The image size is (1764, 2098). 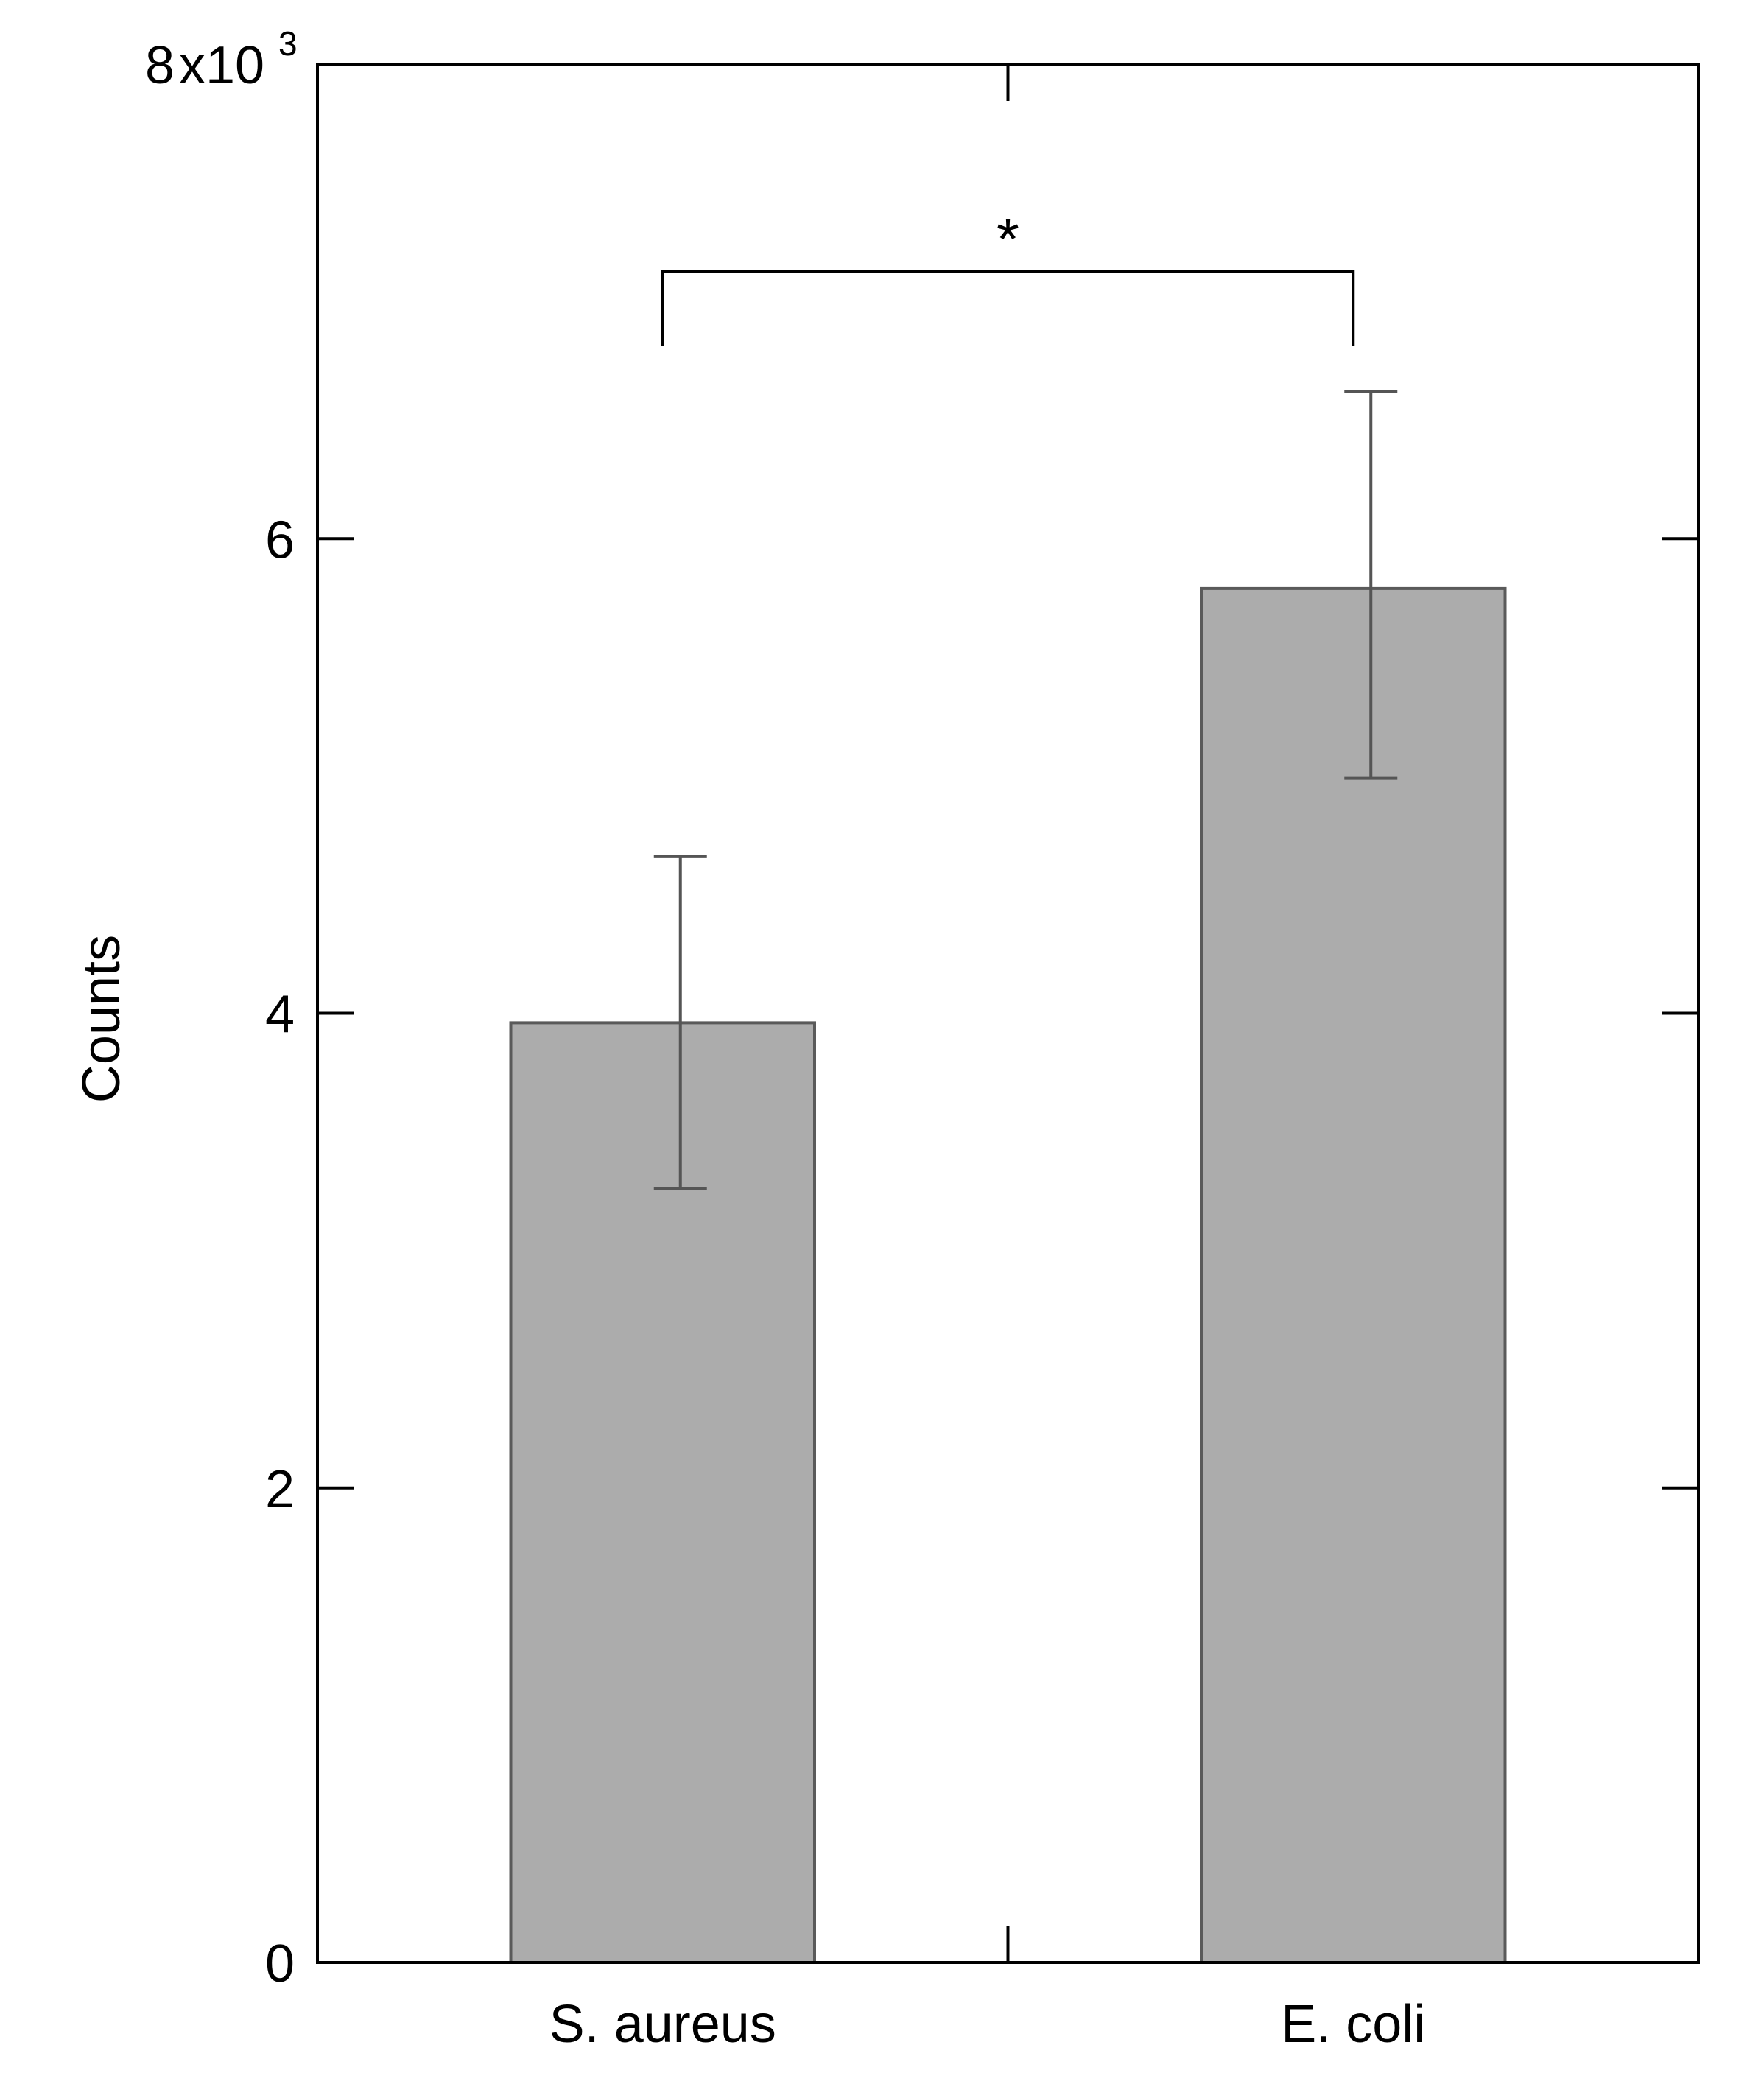 I want to click on y-tick-label-4: 8, so click(x=160, y=65).